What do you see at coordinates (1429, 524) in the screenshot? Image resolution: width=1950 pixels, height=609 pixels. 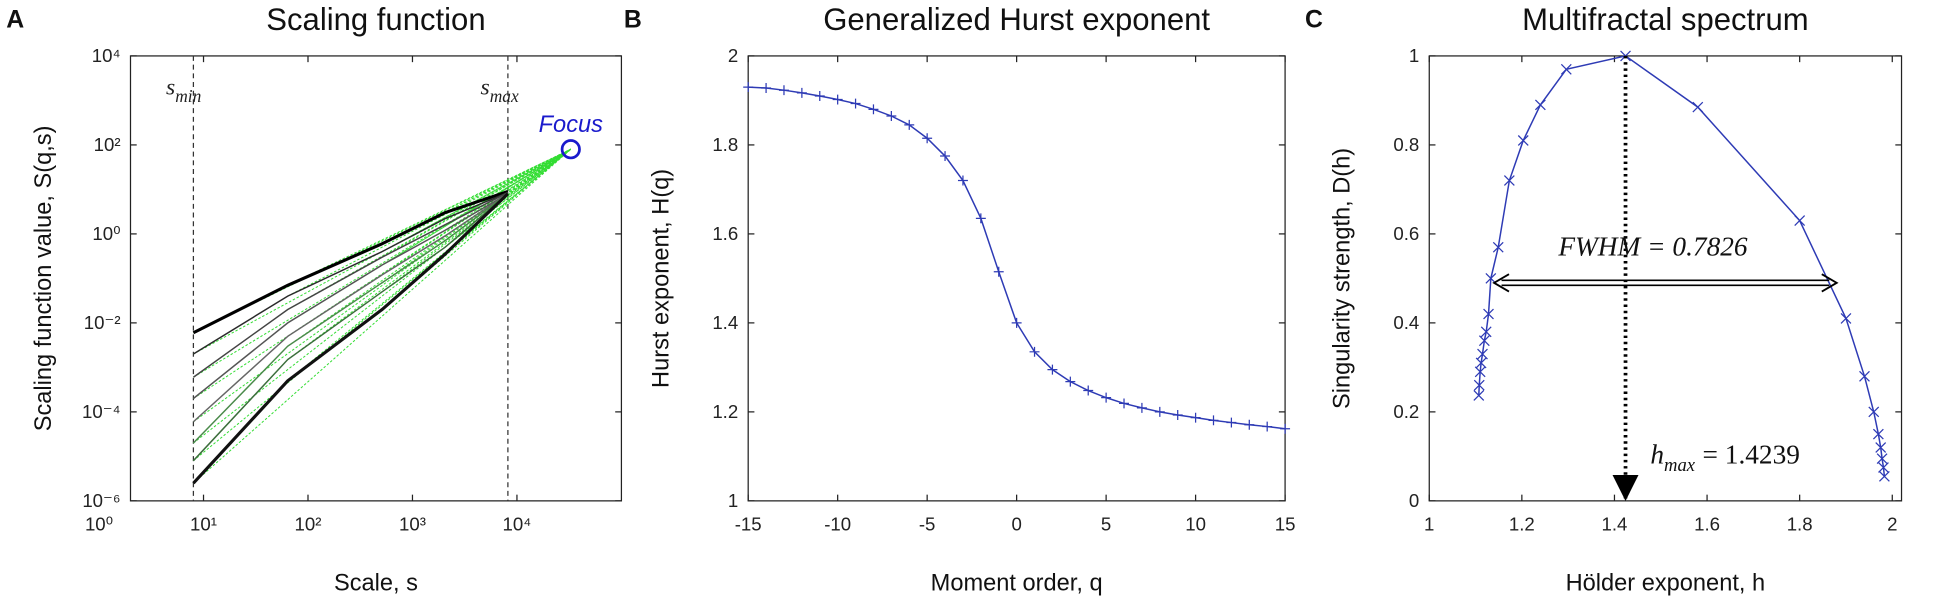 I see `x-tick-label: 1` at bounding box center [1429, 524].